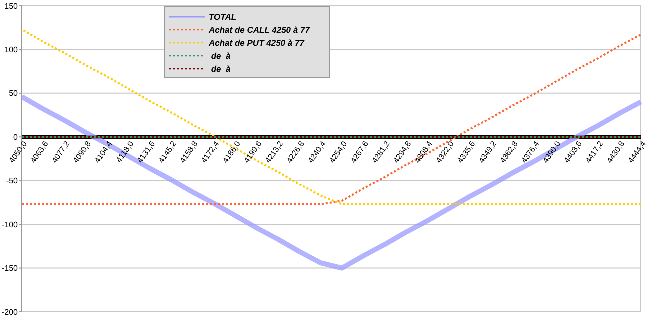  What do you see at coordinates (11, 6) in the screenshot?
I see `y-tick-label: 150` at bounding box center [11, 6].